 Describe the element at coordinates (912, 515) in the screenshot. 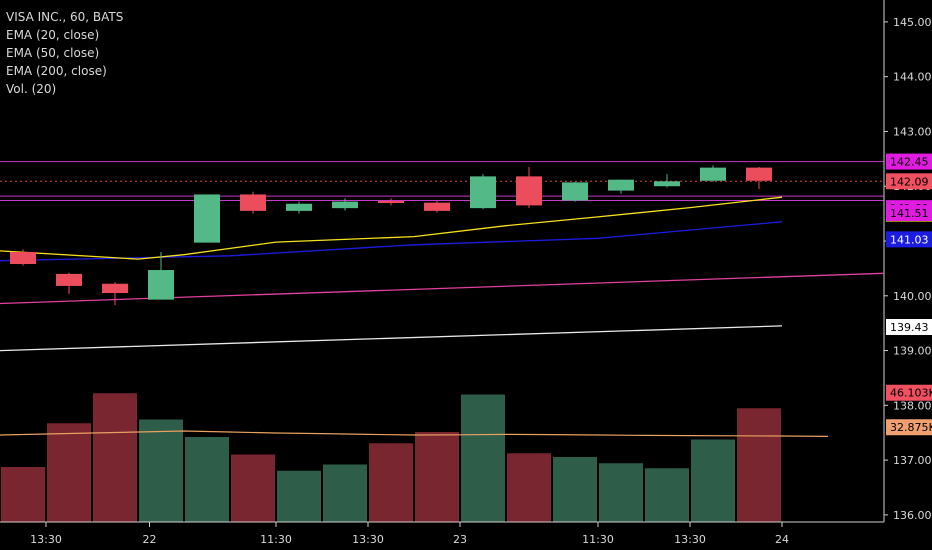

I see `price-axis-label: 136.00` at that location.